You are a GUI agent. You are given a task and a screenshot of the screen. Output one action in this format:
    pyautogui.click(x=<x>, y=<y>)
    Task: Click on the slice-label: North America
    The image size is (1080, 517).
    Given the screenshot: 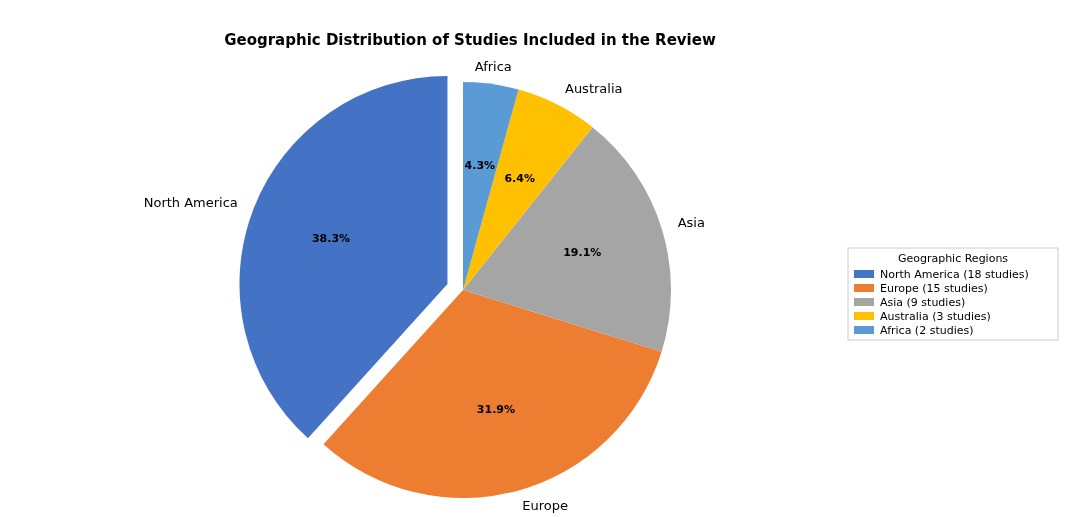 What is the action you would take?
    pyautogui.click(x=190, y=202)
    